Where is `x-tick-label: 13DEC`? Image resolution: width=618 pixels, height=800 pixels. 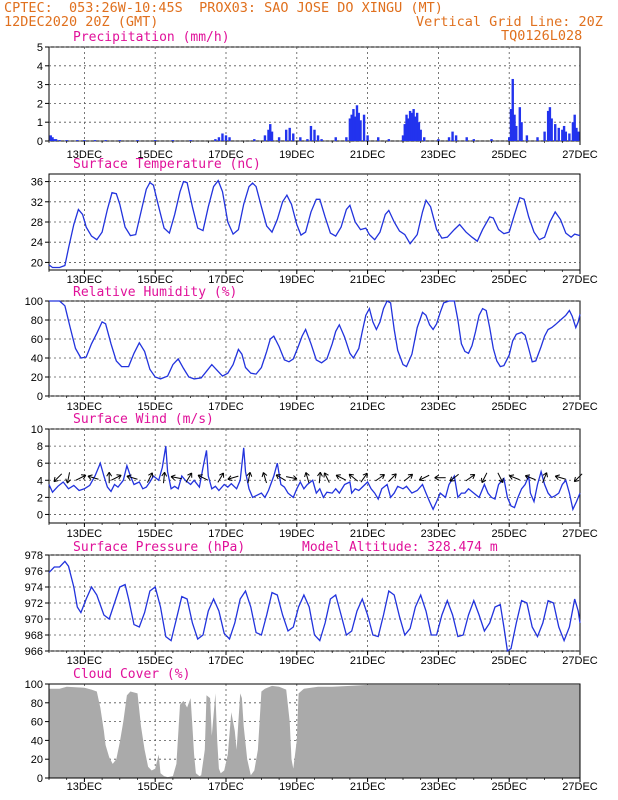 x-tick-label: 13DEC is located at coordinates (85, 280).